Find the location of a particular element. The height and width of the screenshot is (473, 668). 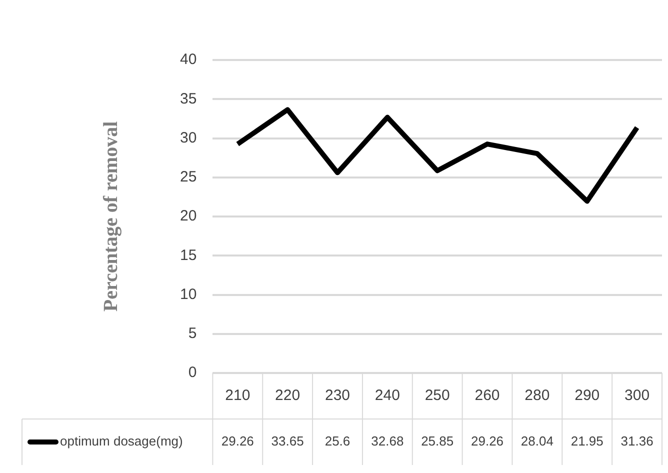

x-tick-label: 220 is located at coordinates (287, 395).